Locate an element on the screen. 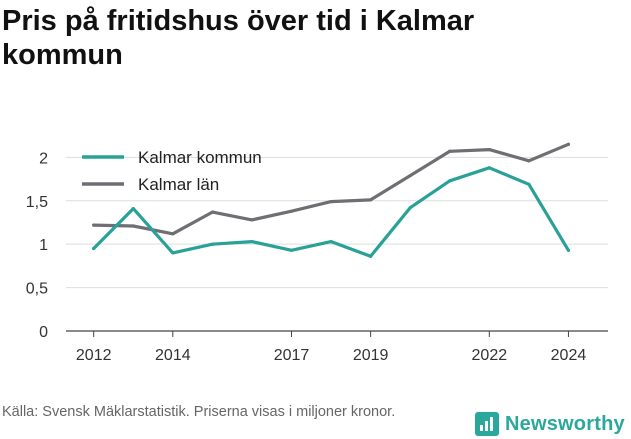 This screenshot has height=439, width=631. legend: Kalmar kommun Kalmar län is located at coordinates (172, 171).